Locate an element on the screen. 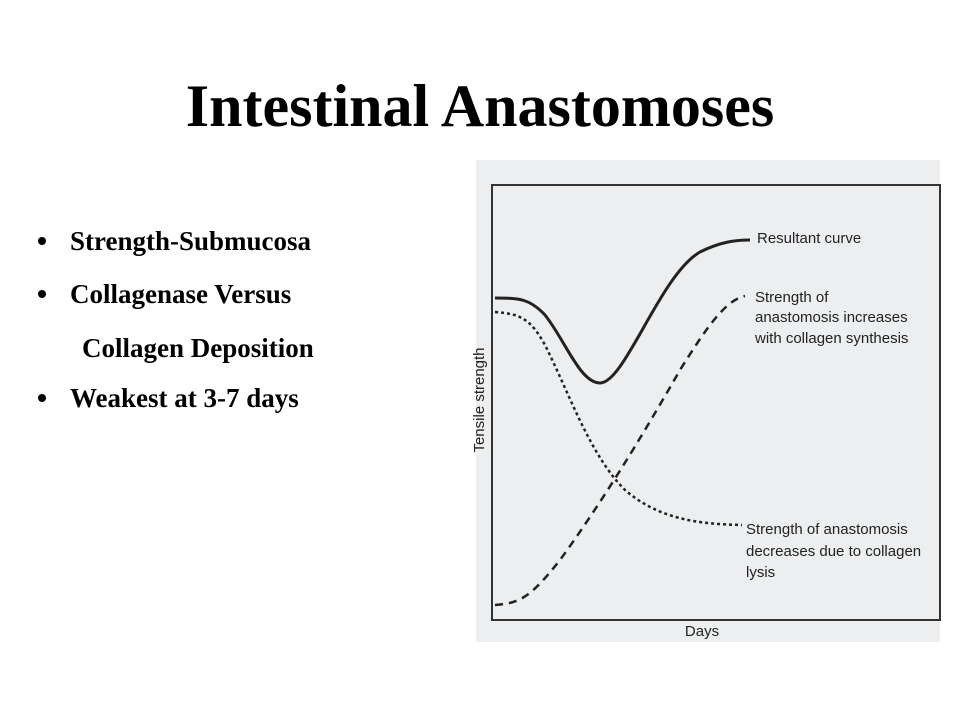 This screenshot has height=720, width=960. x-axis-label: Days is located at coordinates (702, 631).